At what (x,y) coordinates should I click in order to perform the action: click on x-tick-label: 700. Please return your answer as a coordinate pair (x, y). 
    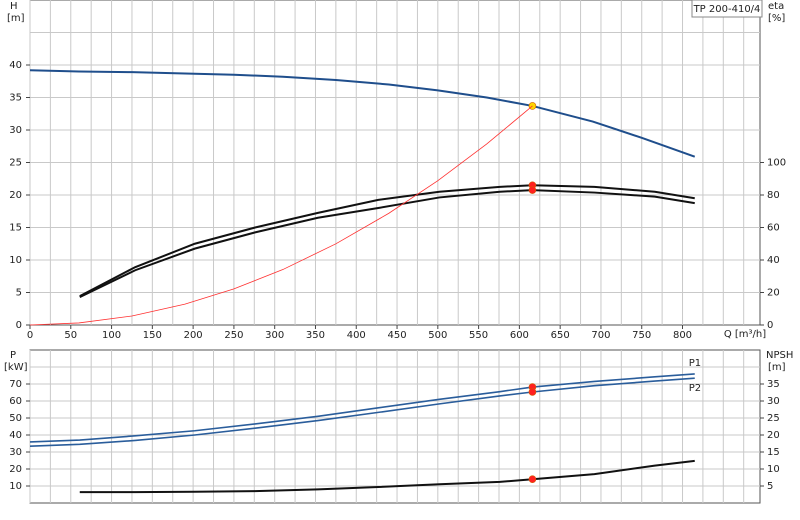
    Looking at the image, I should click on (600, 335).